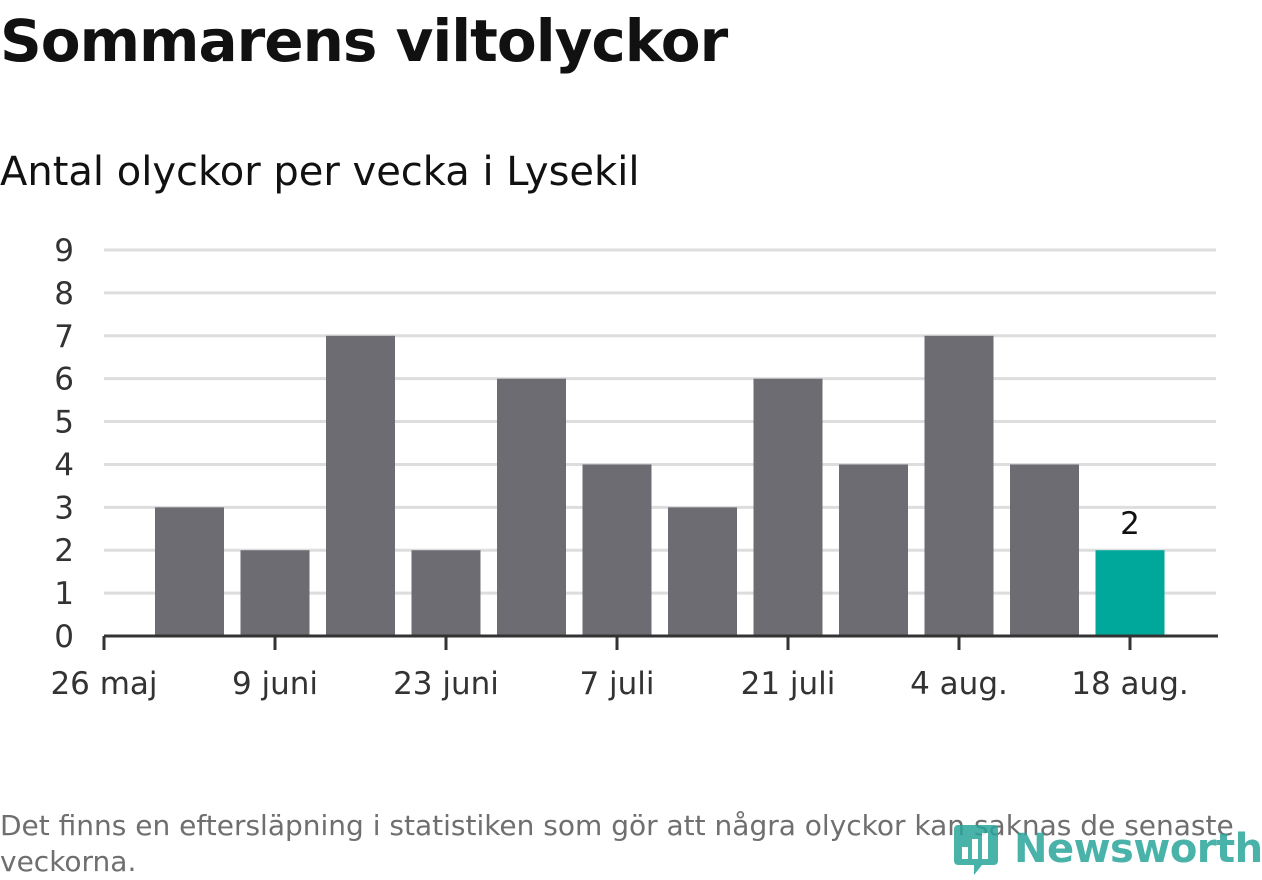 Image resolution: width=1262 pixels, height=880 pixels. Describe the element at coordinates (275, 684) in the screenshot. I see `x-tick-label: 9 juni` at that location.